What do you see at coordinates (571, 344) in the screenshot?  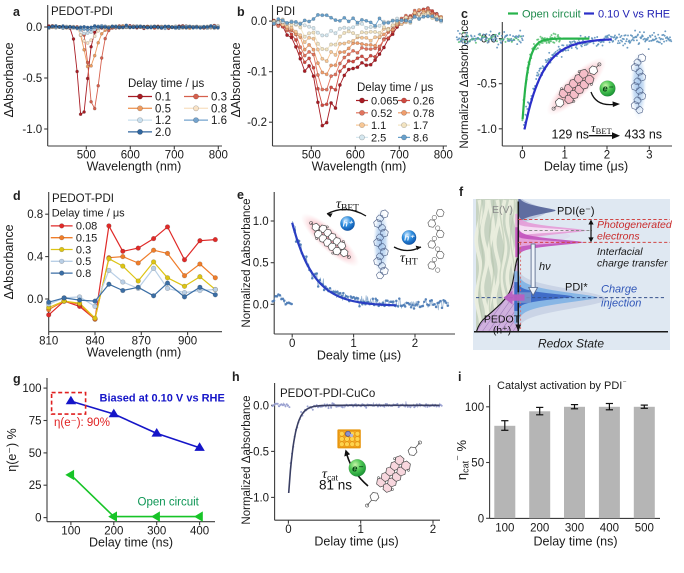 I see `svg-text: Redox State` at bounding box center [571, 344].